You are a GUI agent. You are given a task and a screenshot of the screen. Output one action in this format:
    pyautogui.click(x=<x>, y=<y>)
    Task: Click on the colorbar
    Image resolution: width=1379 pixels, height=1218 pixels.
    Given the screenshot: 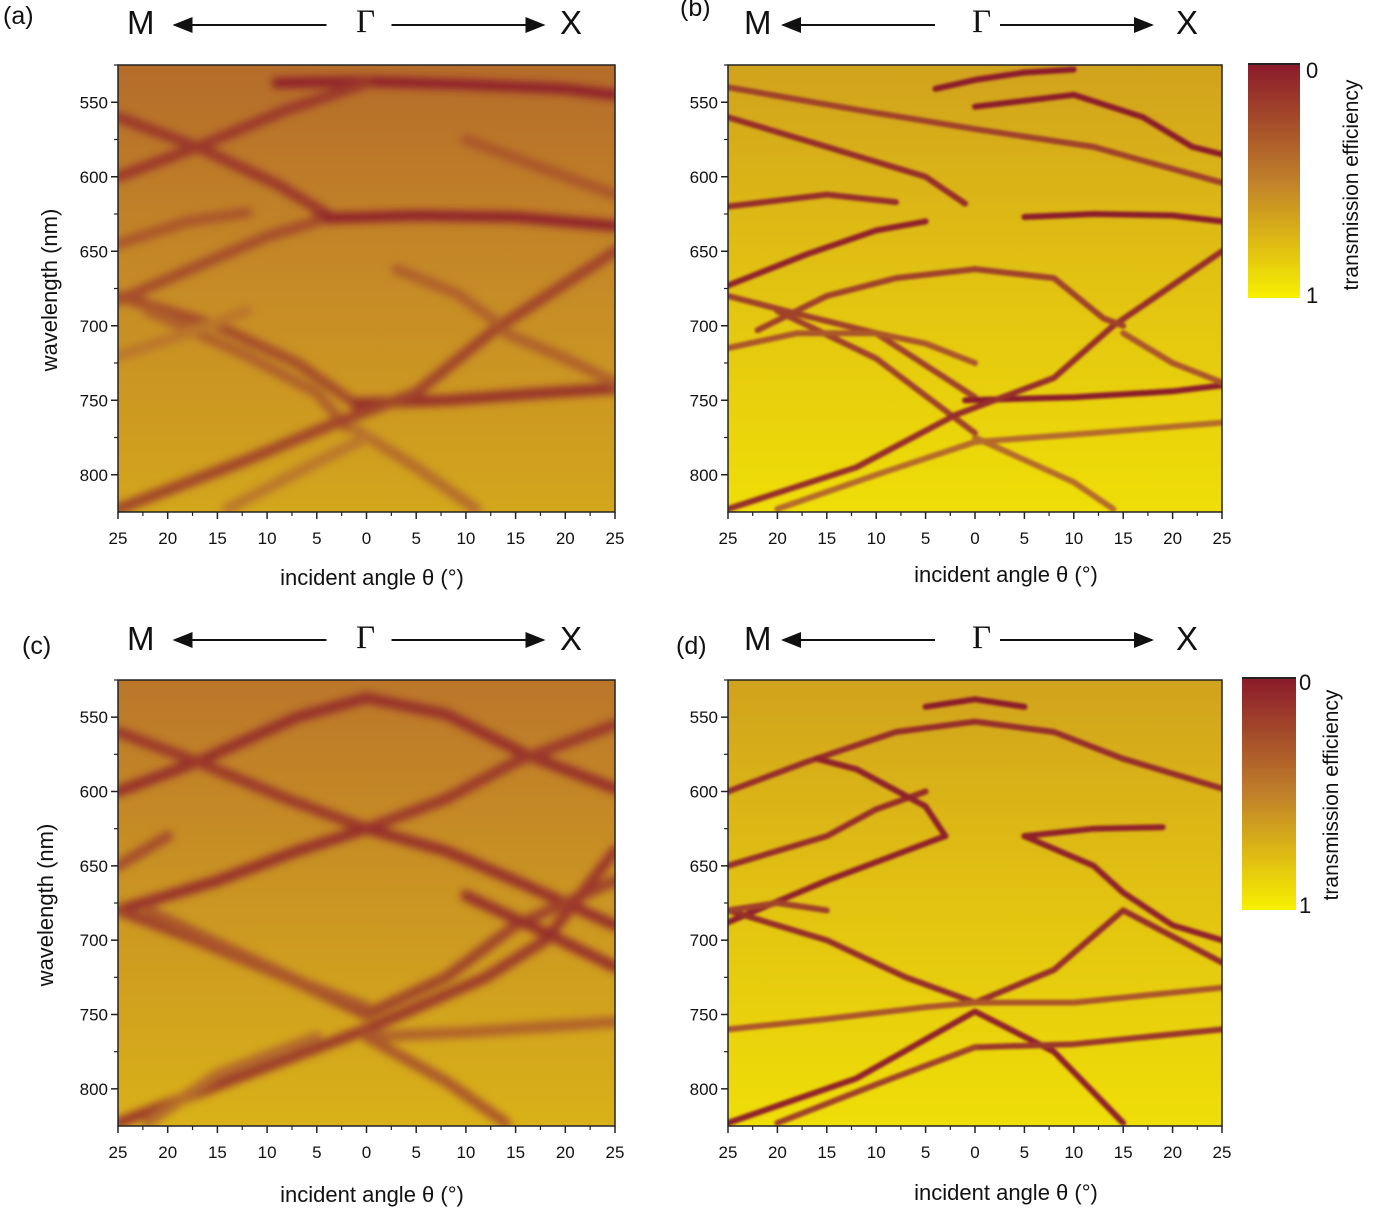 What is the action you would take?
    pyautogui.click(x=1269, y=794)
    